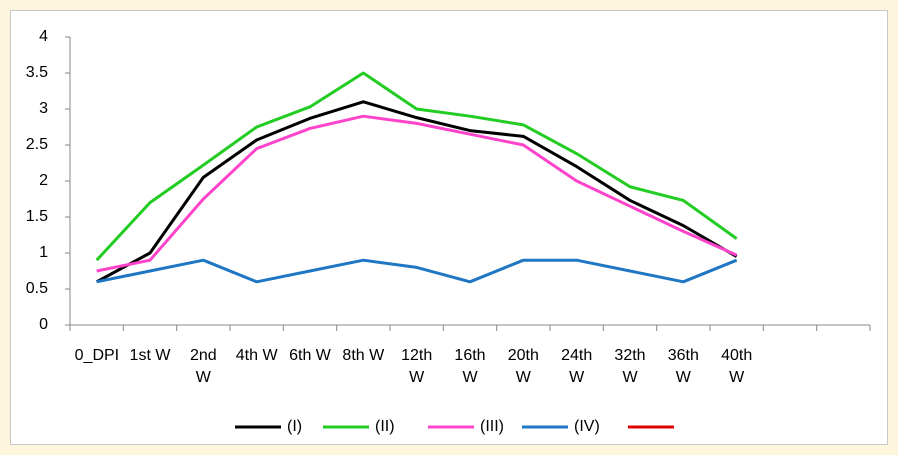 The width and height of the screenshot is (898, 455). What do you see at coordinates (43, 252) in the screenshot?
I see `y-tick-label: 1` at bounding box center [43, 252].